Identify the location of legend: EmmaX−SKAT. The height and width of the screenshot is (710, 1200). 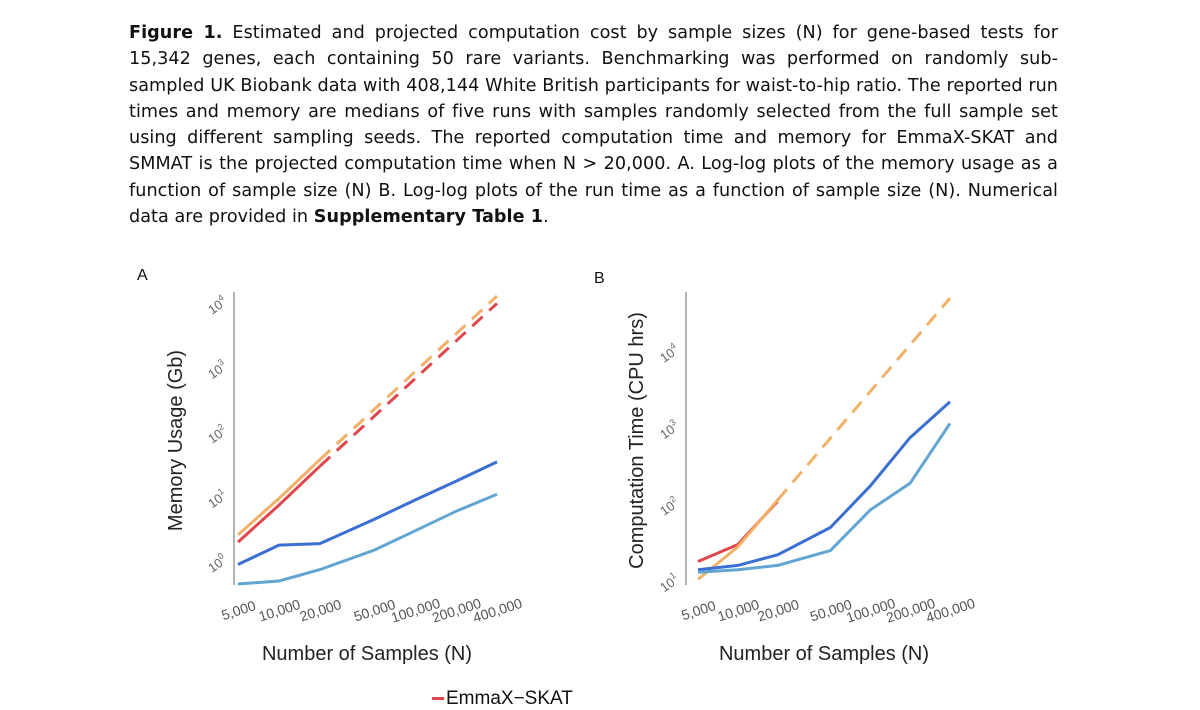
(502, 699).